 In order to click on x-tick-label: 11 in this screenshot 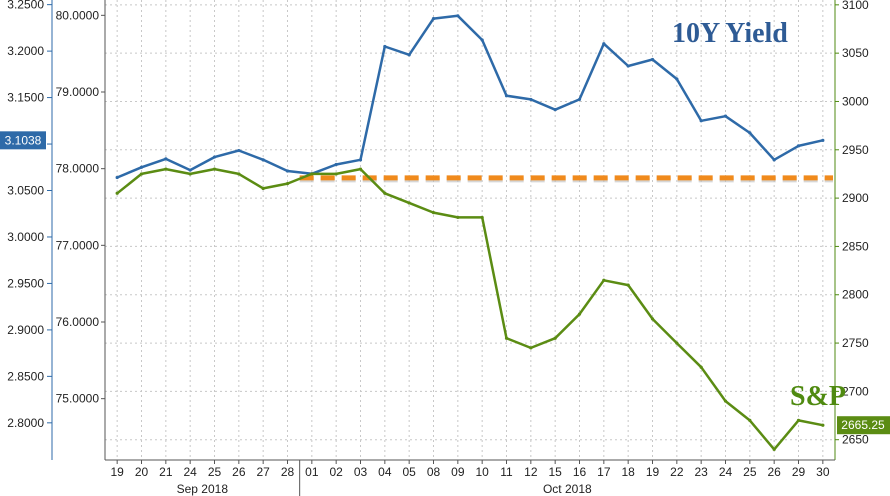, I will do `click(506, 472)`.